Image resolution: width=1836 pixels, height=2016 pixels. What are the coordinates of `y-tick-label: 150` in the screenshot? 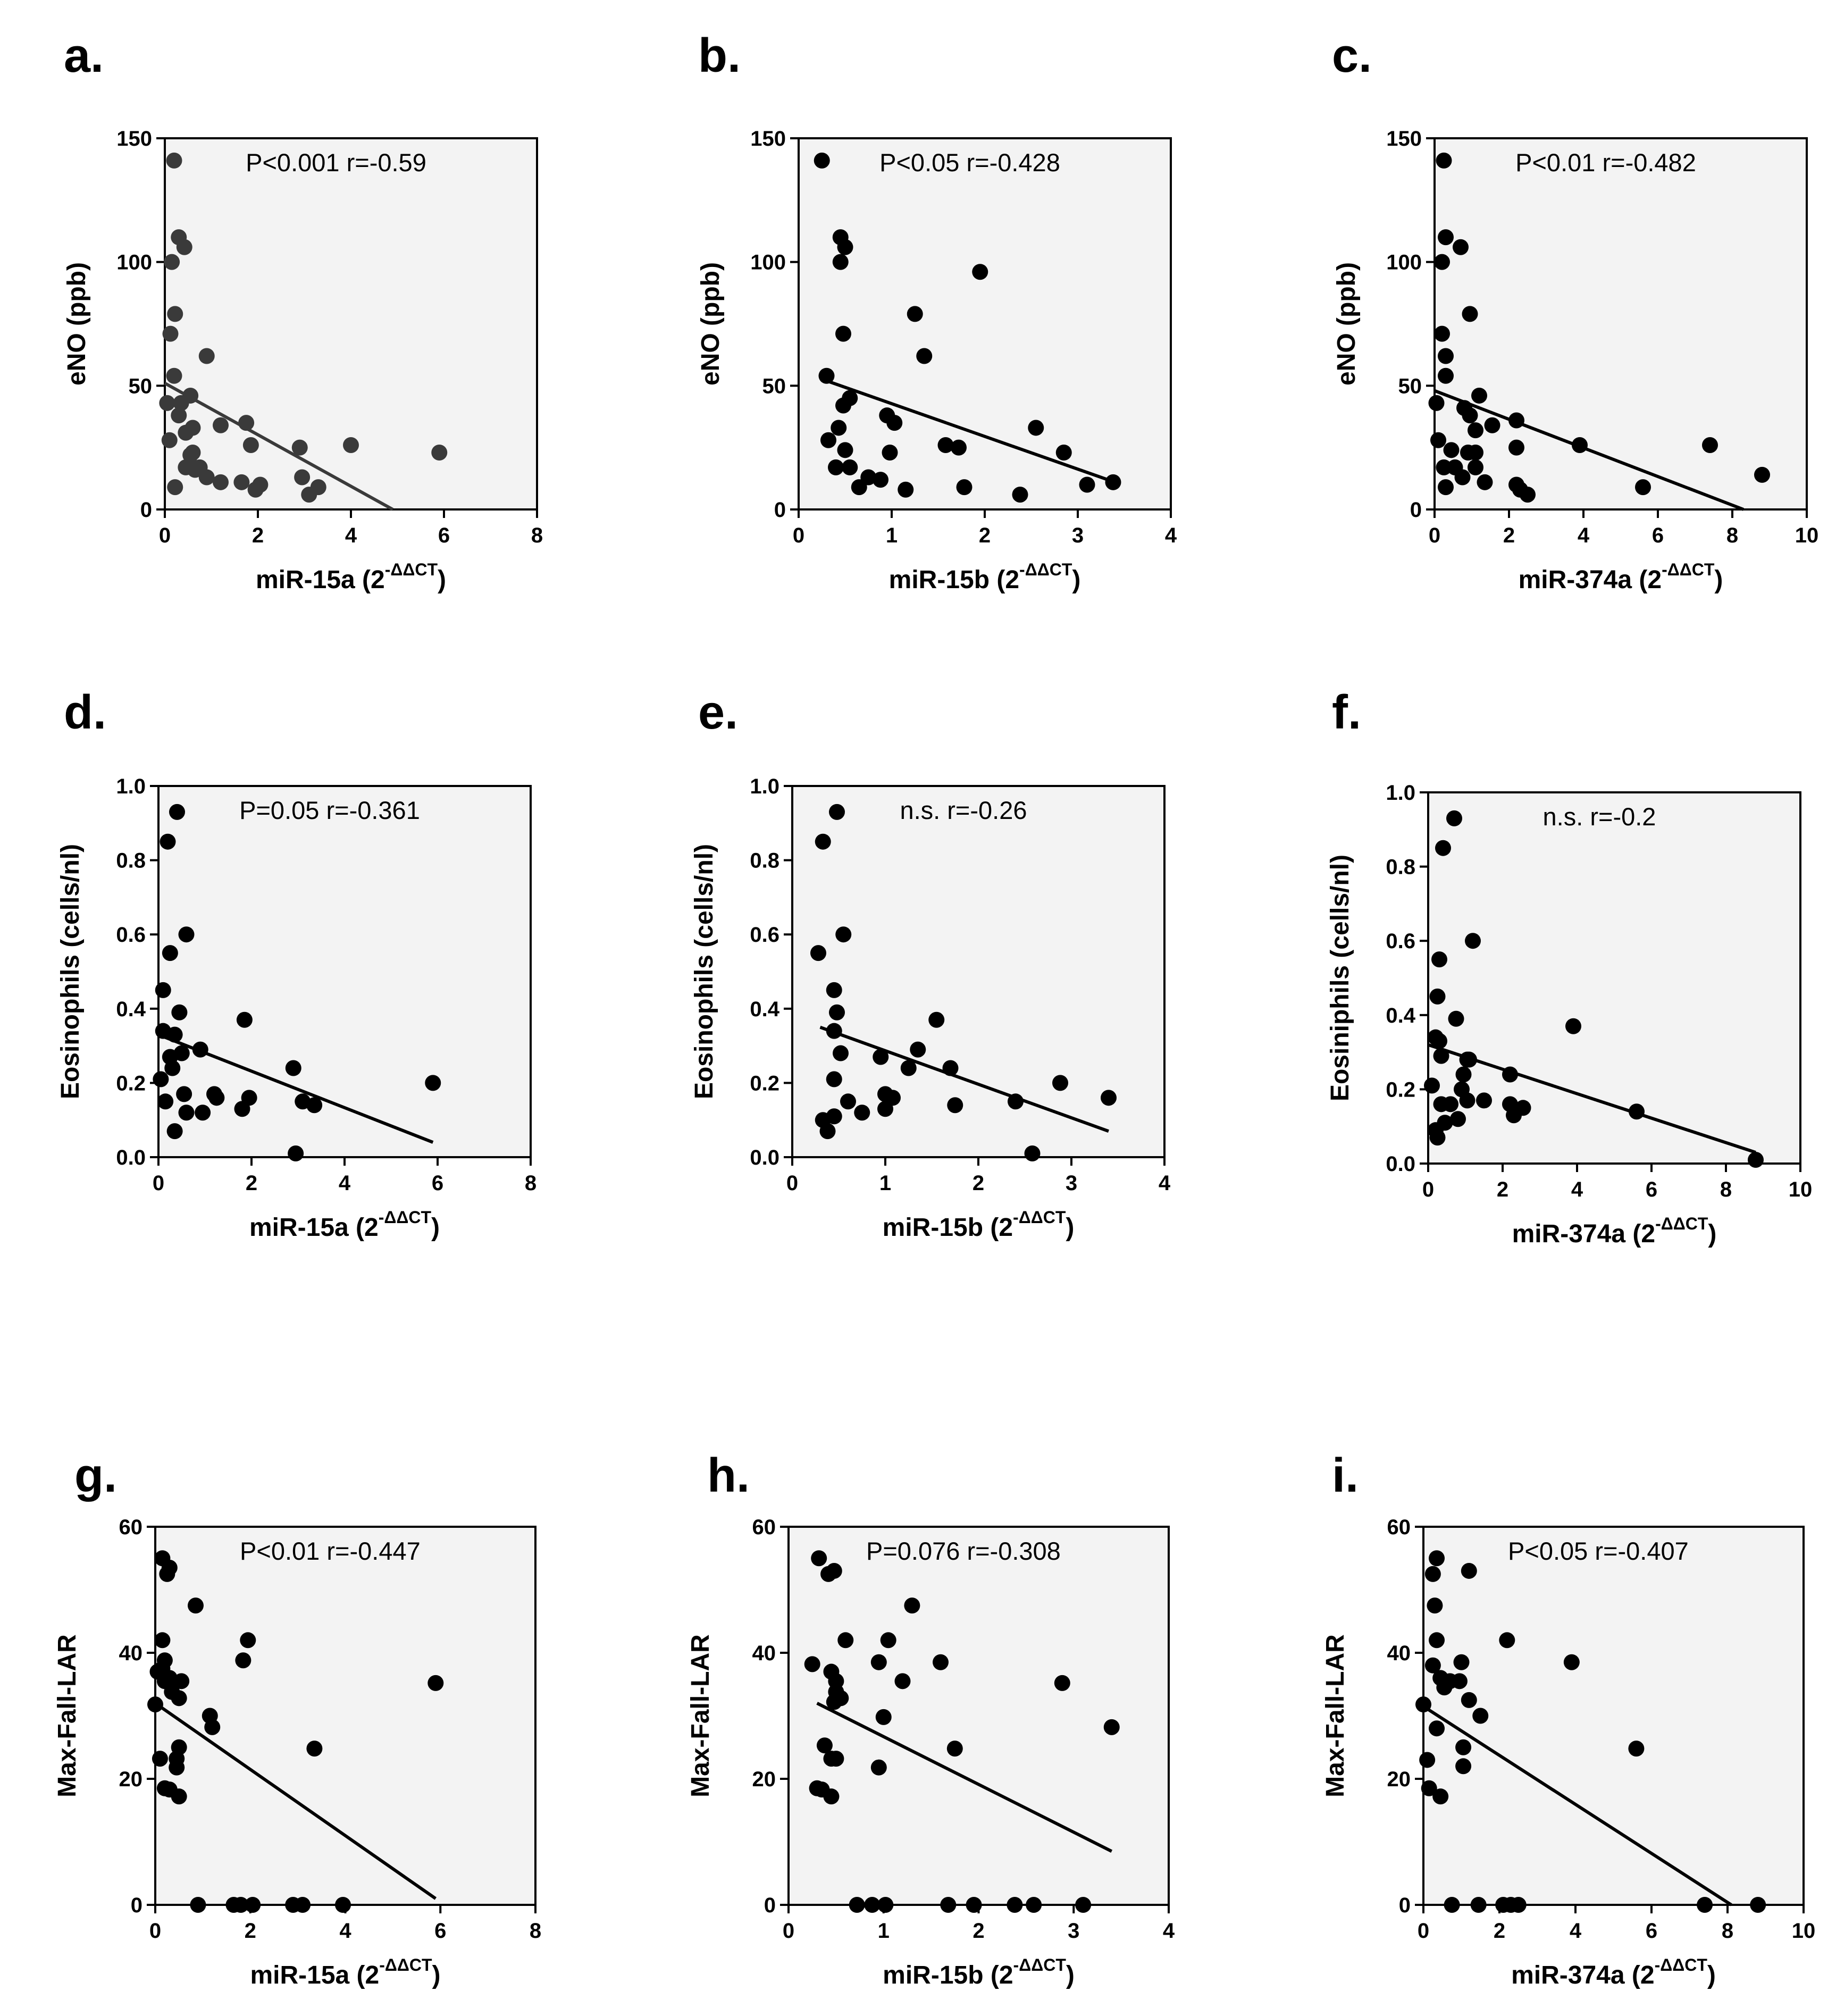 It's located at (1404, 138).